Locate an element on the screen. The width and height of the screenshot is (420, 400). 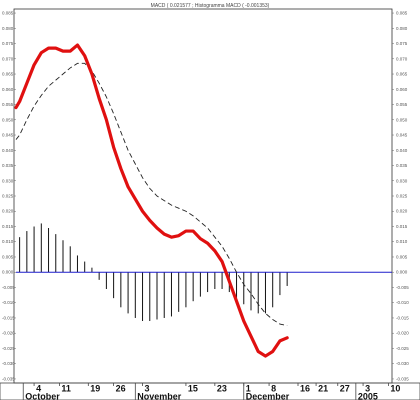
y-tick-label-right: 0.000 is located at coordinates (402, 272).